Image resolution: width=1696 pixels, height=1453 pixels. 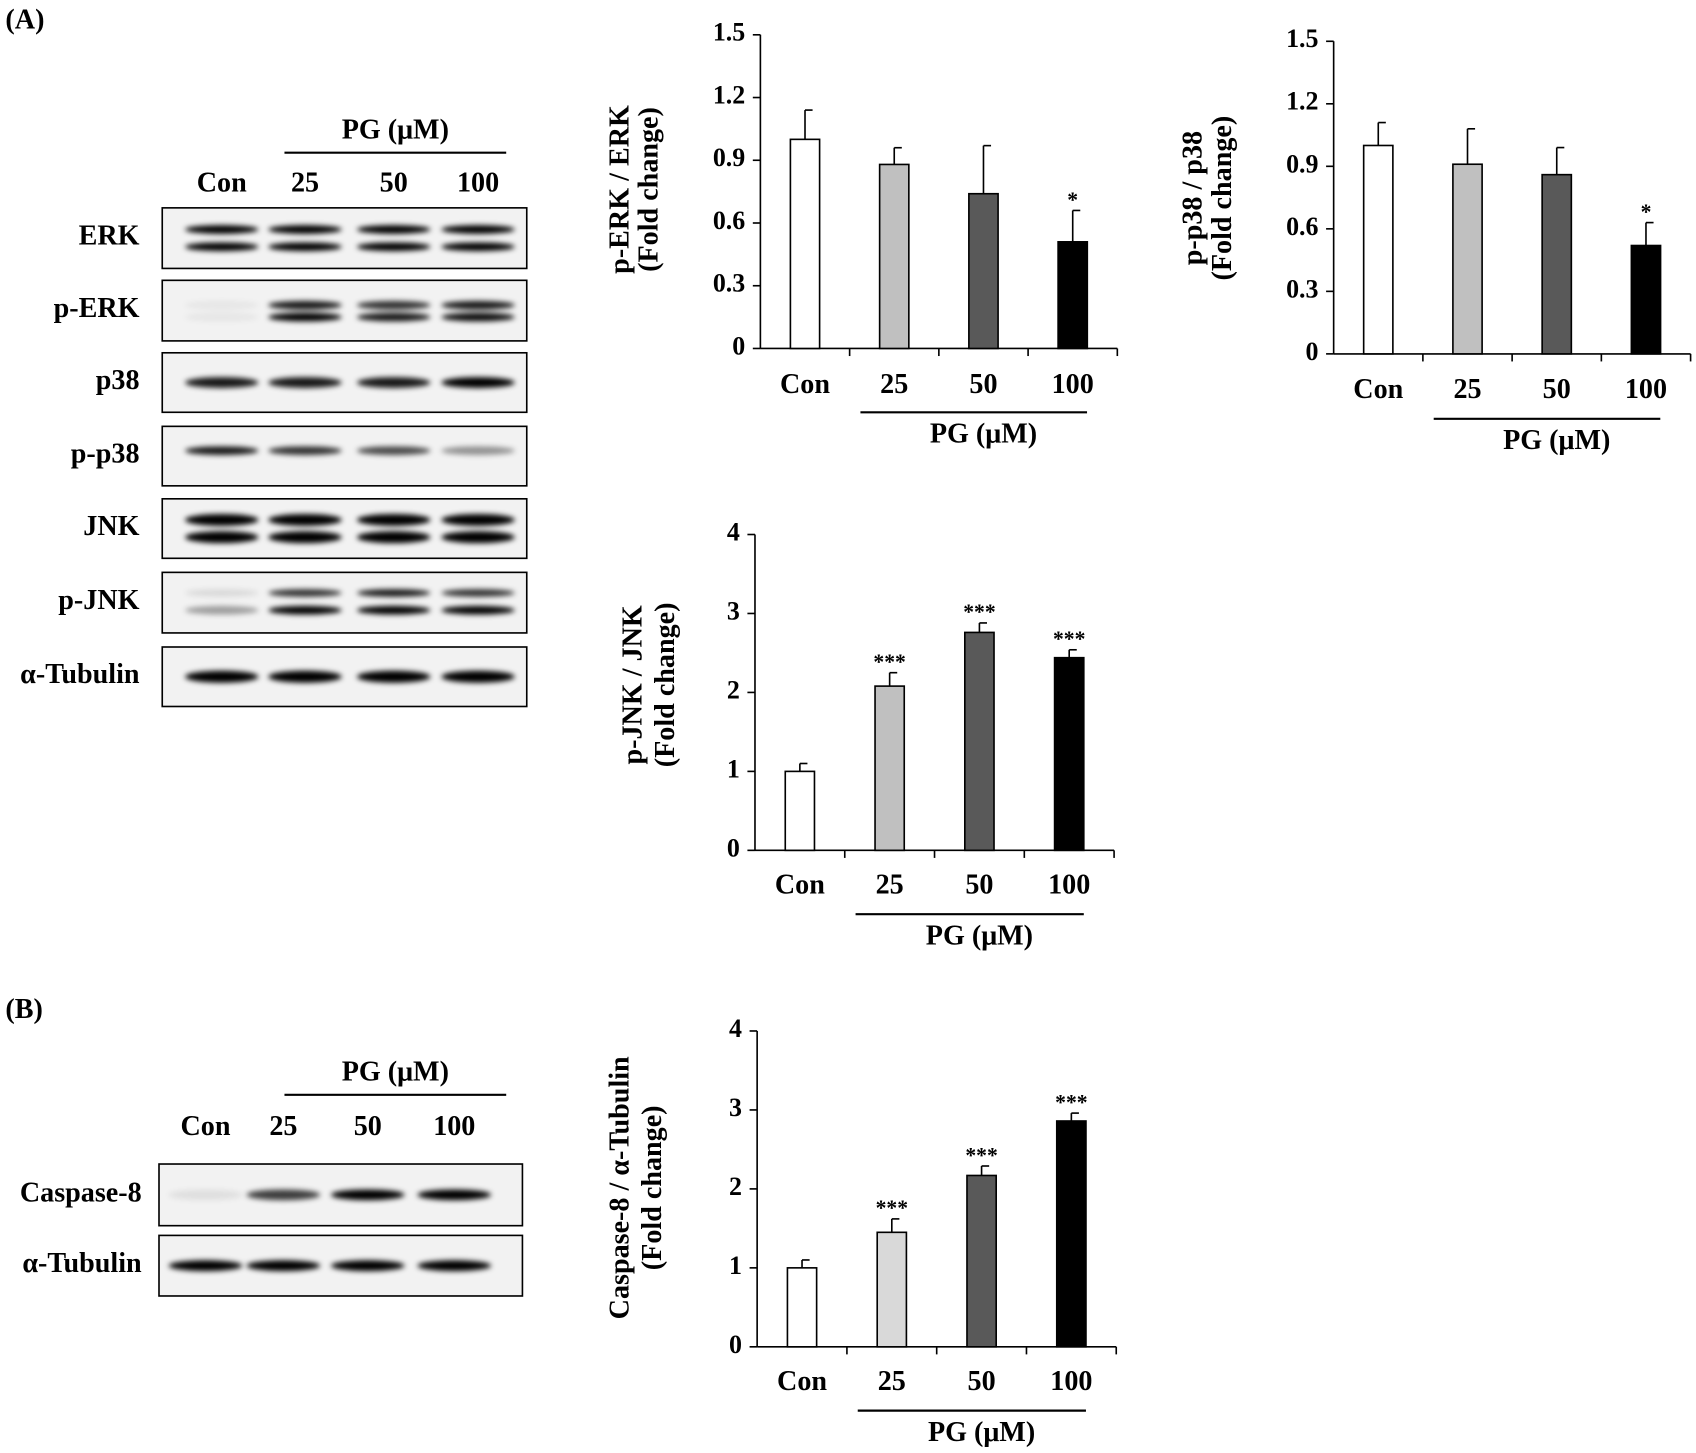 What do you see at coordinates (733, 689) in the screenshot?
I see `y-tick-label: 2` at bounding box center [733, 689].